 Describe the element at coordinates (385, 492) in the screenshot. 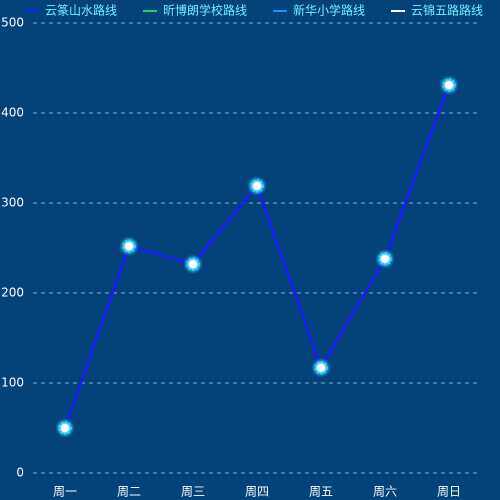

I see `x-tick-label: 周六` at that location.